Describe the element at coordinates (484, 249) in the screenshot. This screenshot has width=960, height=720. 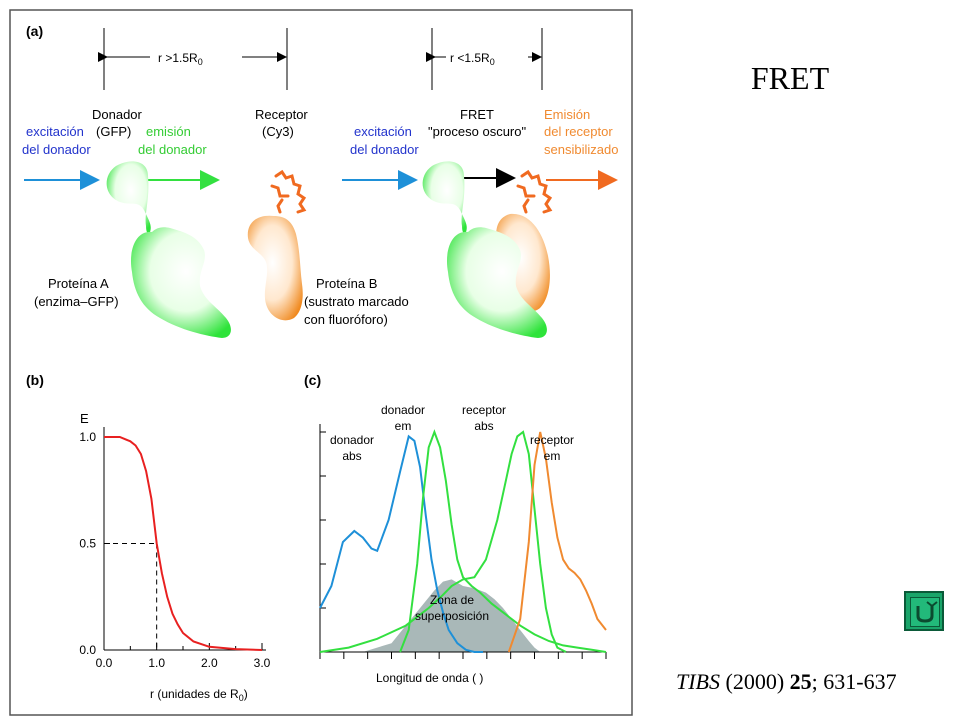
I see `protein-a-bound` at that location.